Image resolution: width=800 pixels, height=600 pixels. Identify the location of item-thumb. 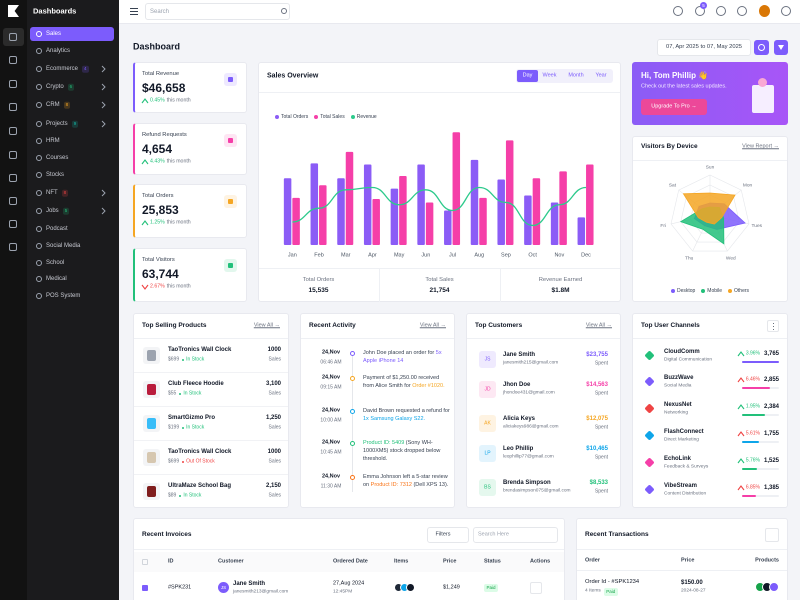
(410, 587).